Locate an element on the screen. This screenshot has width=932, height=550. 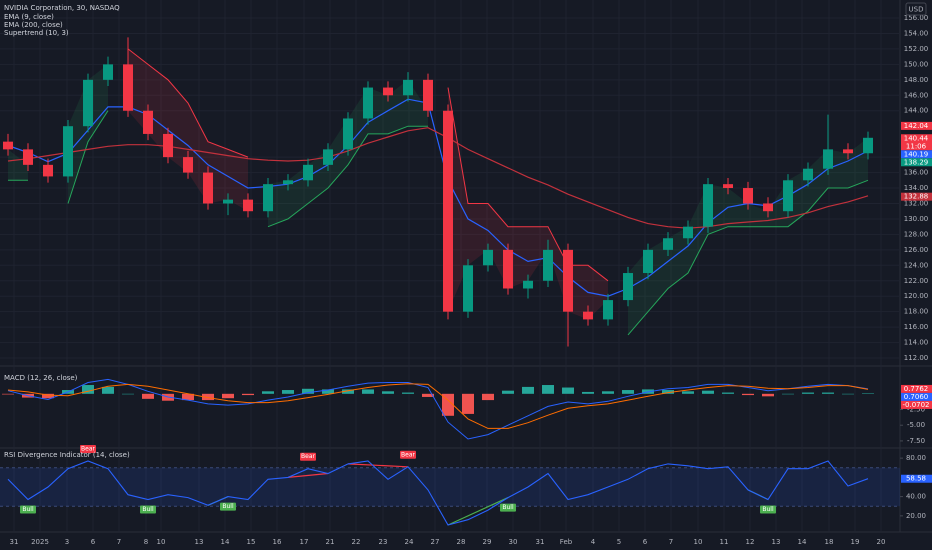
y-tick-label: 40.00 is located at coordinates (916, 497).